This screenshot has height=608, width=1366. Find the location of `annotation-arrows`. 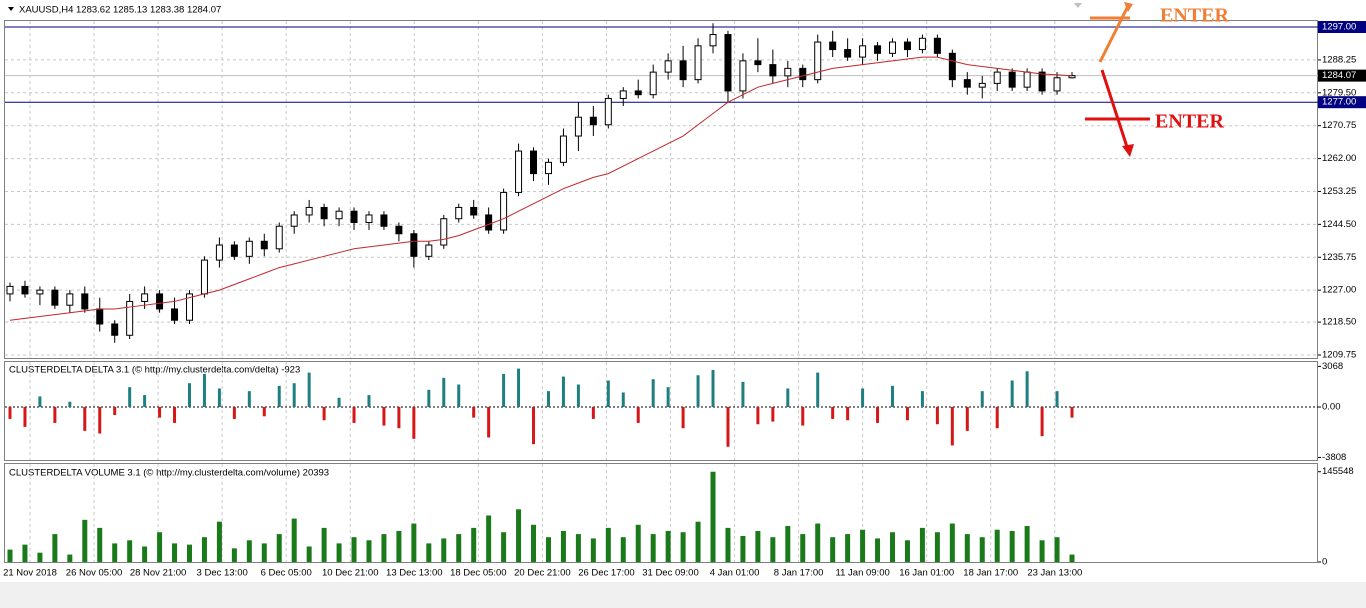

annotation-arrows is located at coordinates (1117, 79).